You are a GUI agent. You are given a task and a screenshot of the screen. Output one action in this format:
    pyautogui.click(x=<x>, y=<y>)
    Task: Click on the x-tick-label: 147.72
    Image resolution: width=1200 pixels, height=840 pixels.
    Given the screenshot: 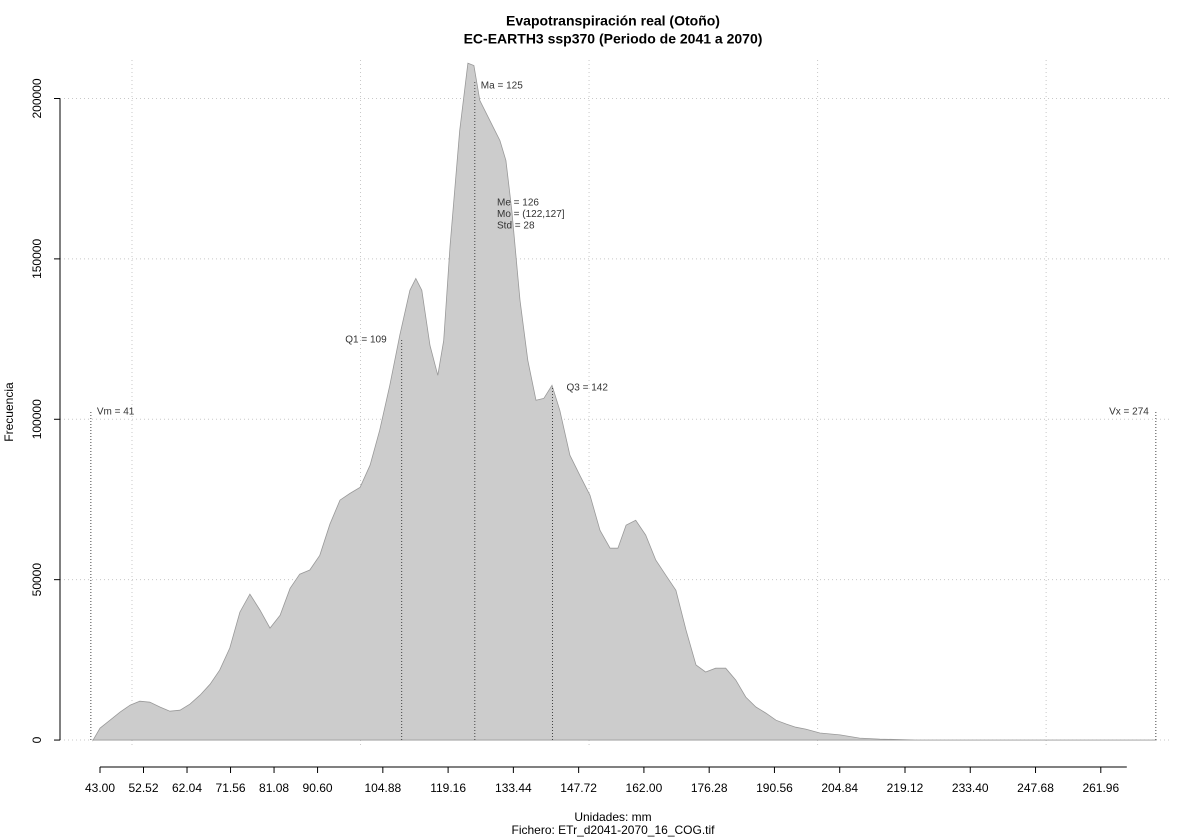 What is the action you would take?
    pyautogui.click(x=578, y=788)
    